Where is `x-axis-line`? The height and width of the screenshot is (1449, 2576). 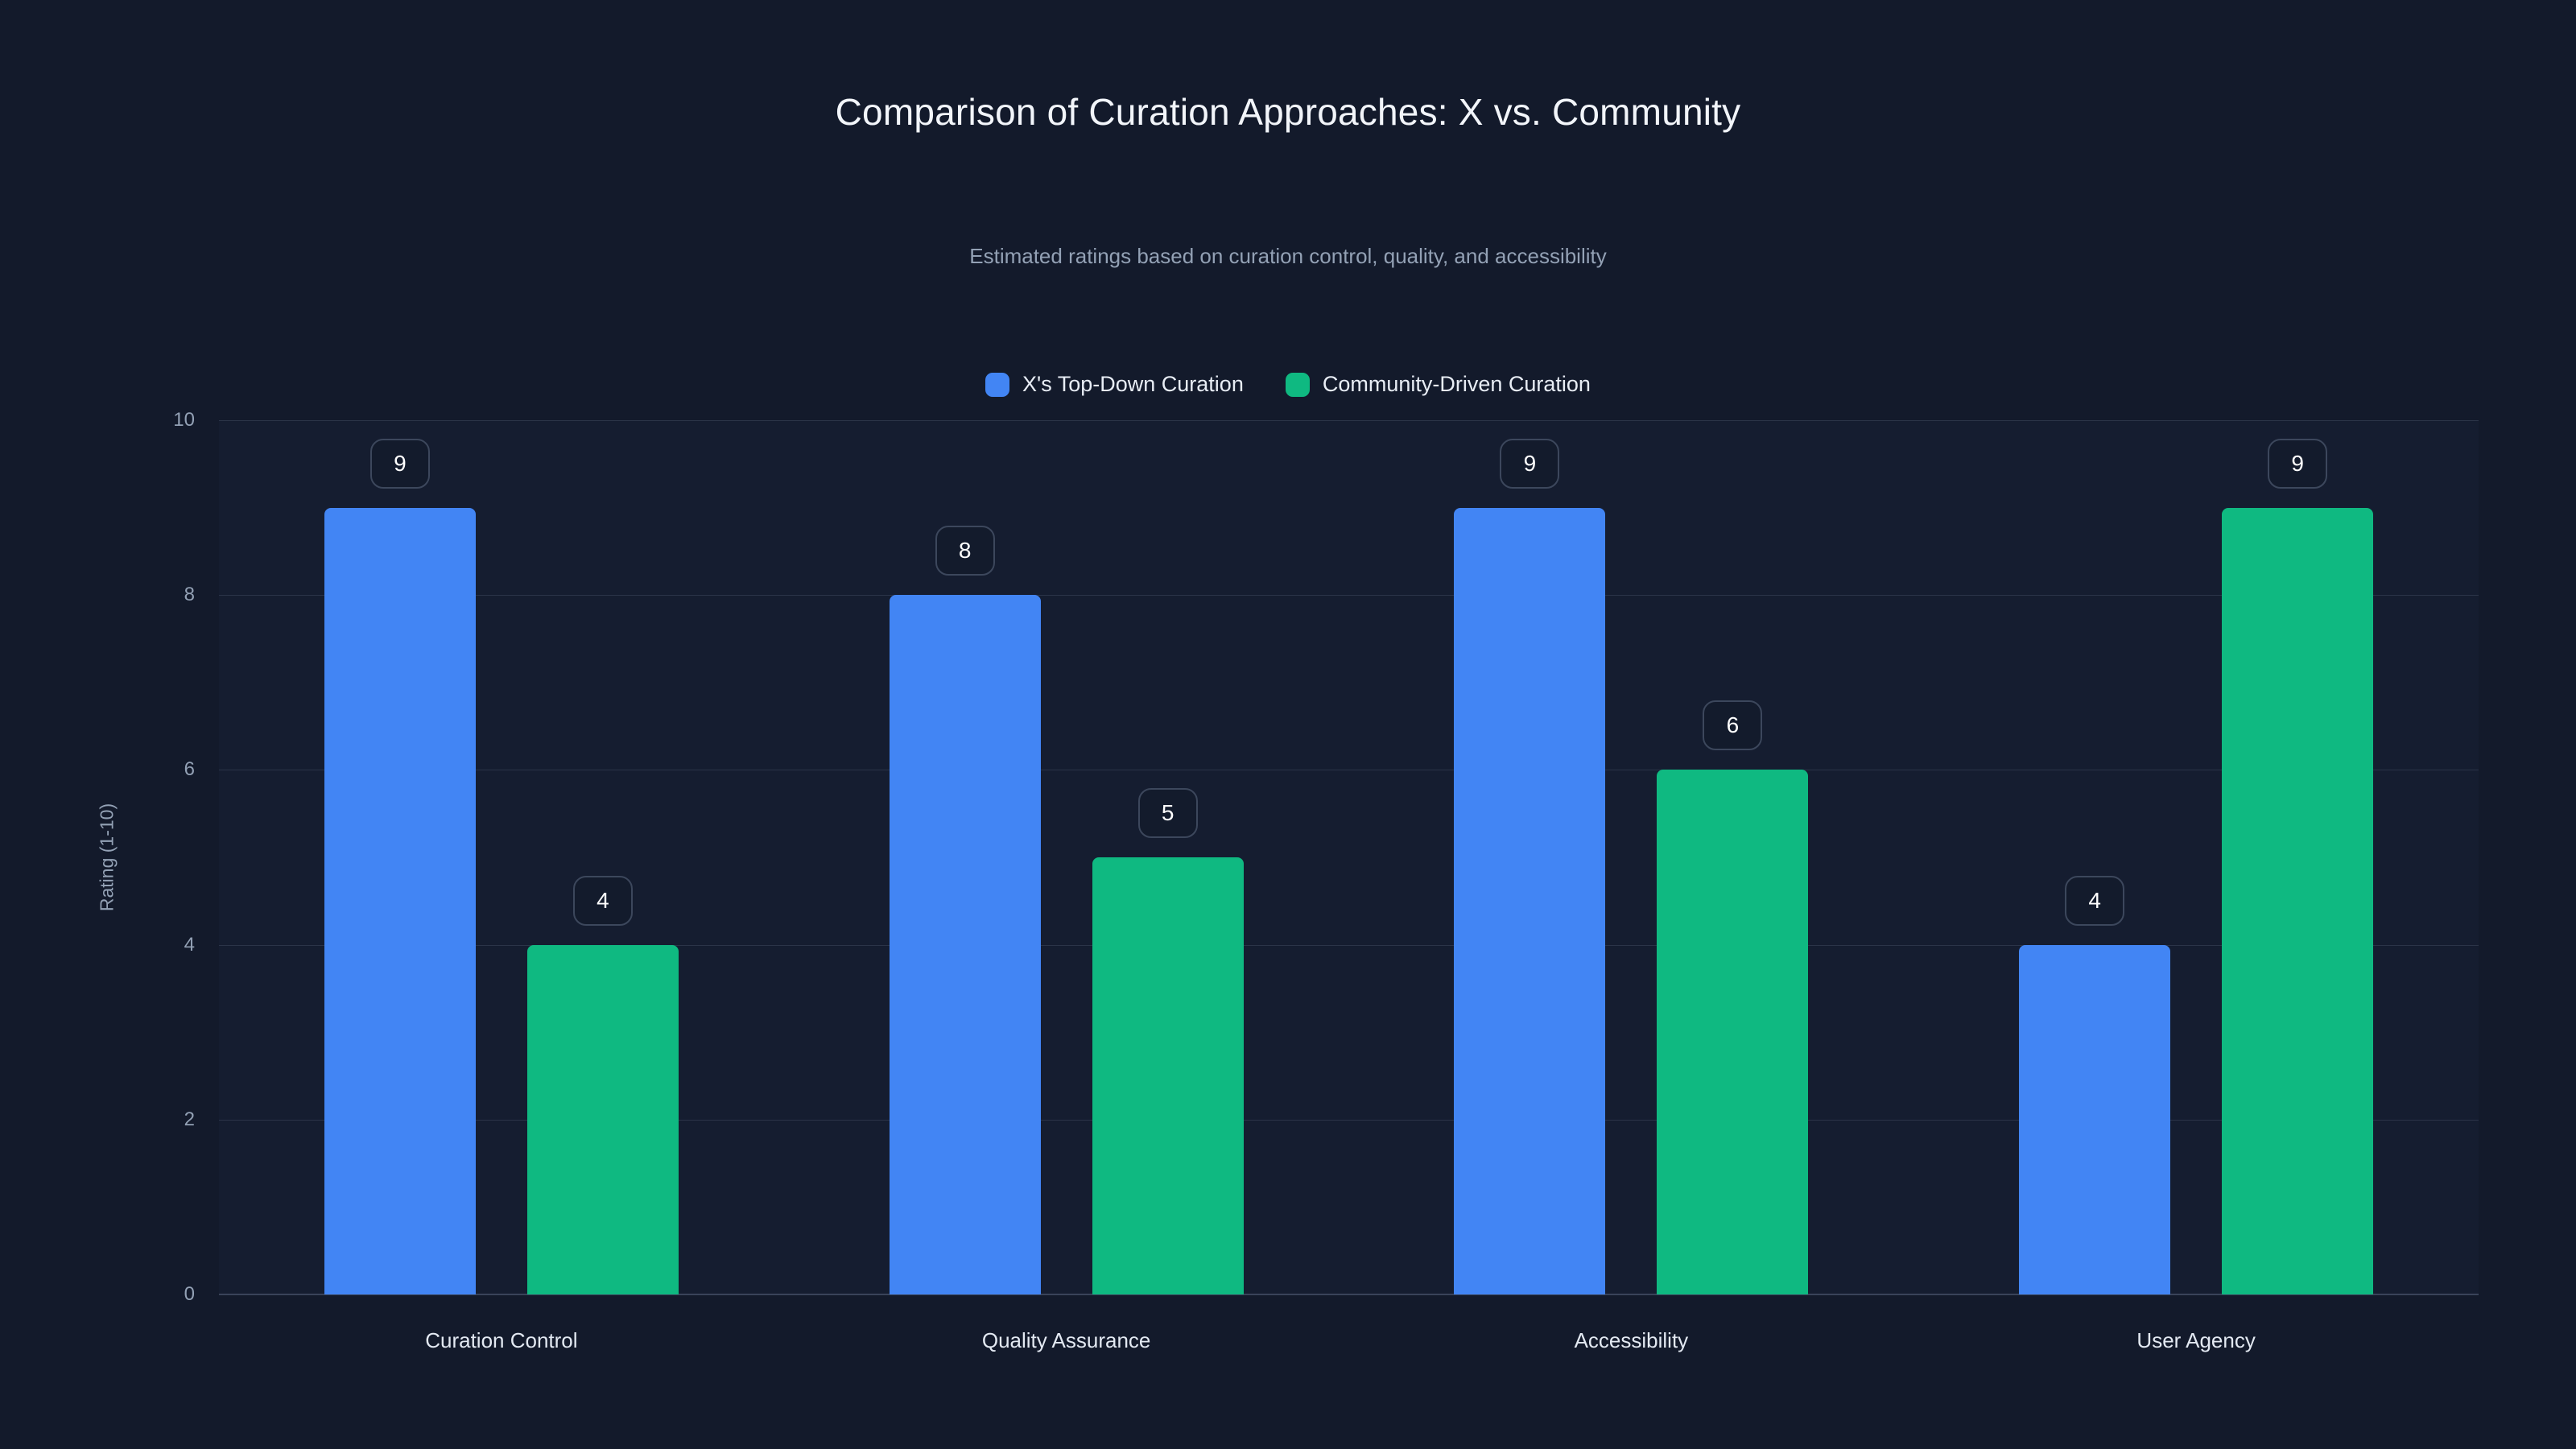
x-axis-line is located at coordinates (1349, 1294).